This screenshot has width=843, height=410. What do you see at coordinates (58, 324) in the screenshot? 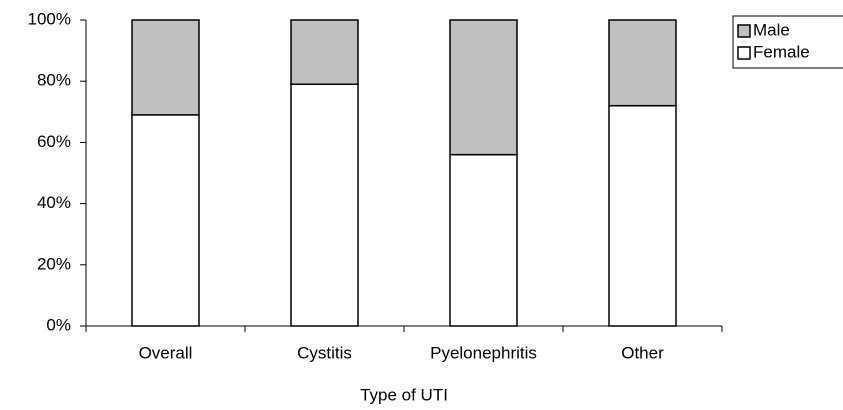
I see `y-tick-label: 0%` at bounding box center [58, 324].